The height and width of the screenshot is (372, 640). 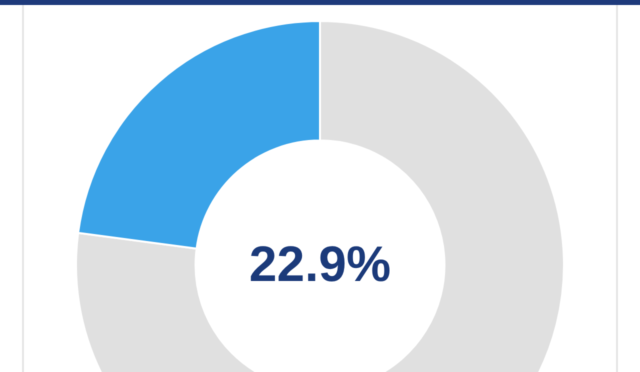 I want to click on data-label: 22.9%, so click(x=320, y=264).